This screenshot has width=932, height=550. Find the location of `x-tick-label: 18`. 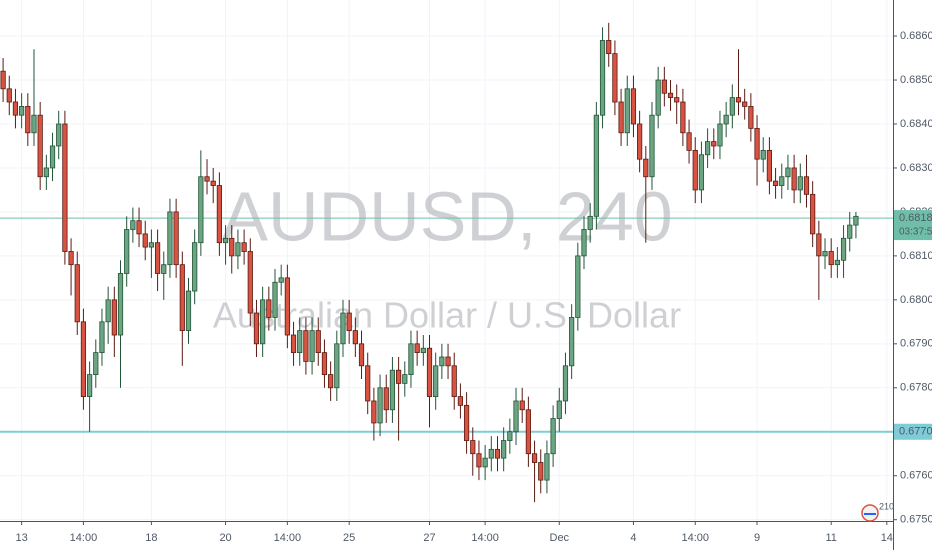

x-tick-label: 18 is located at coordinates (151, 538).